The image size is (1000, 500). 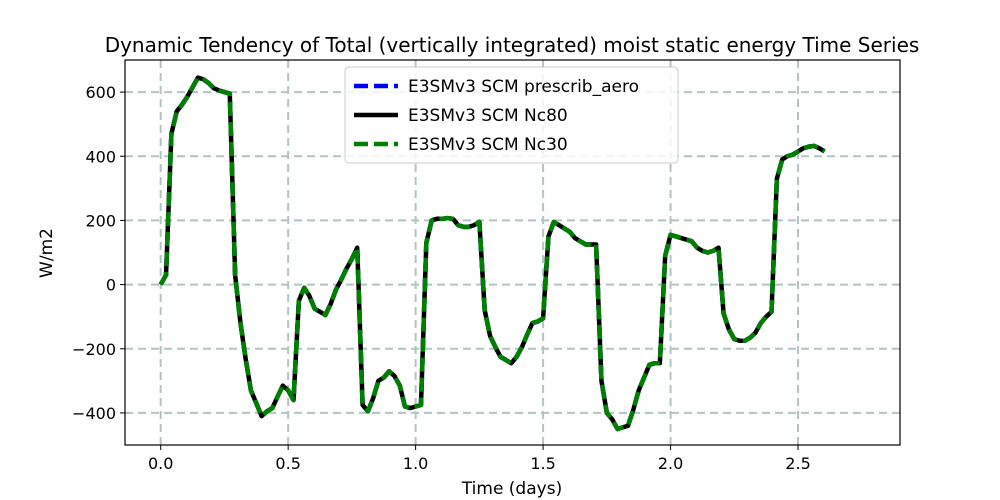 I want to click on x-tick-label: 1.5, so click(x=542, y=463).